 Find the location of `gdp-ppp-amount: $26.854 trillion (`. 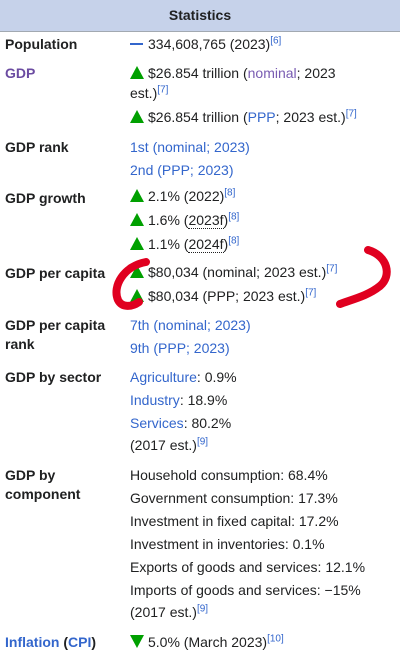

gdp-ppp-amount: $26.854 trillion ( is located at coordinates (198, 117).